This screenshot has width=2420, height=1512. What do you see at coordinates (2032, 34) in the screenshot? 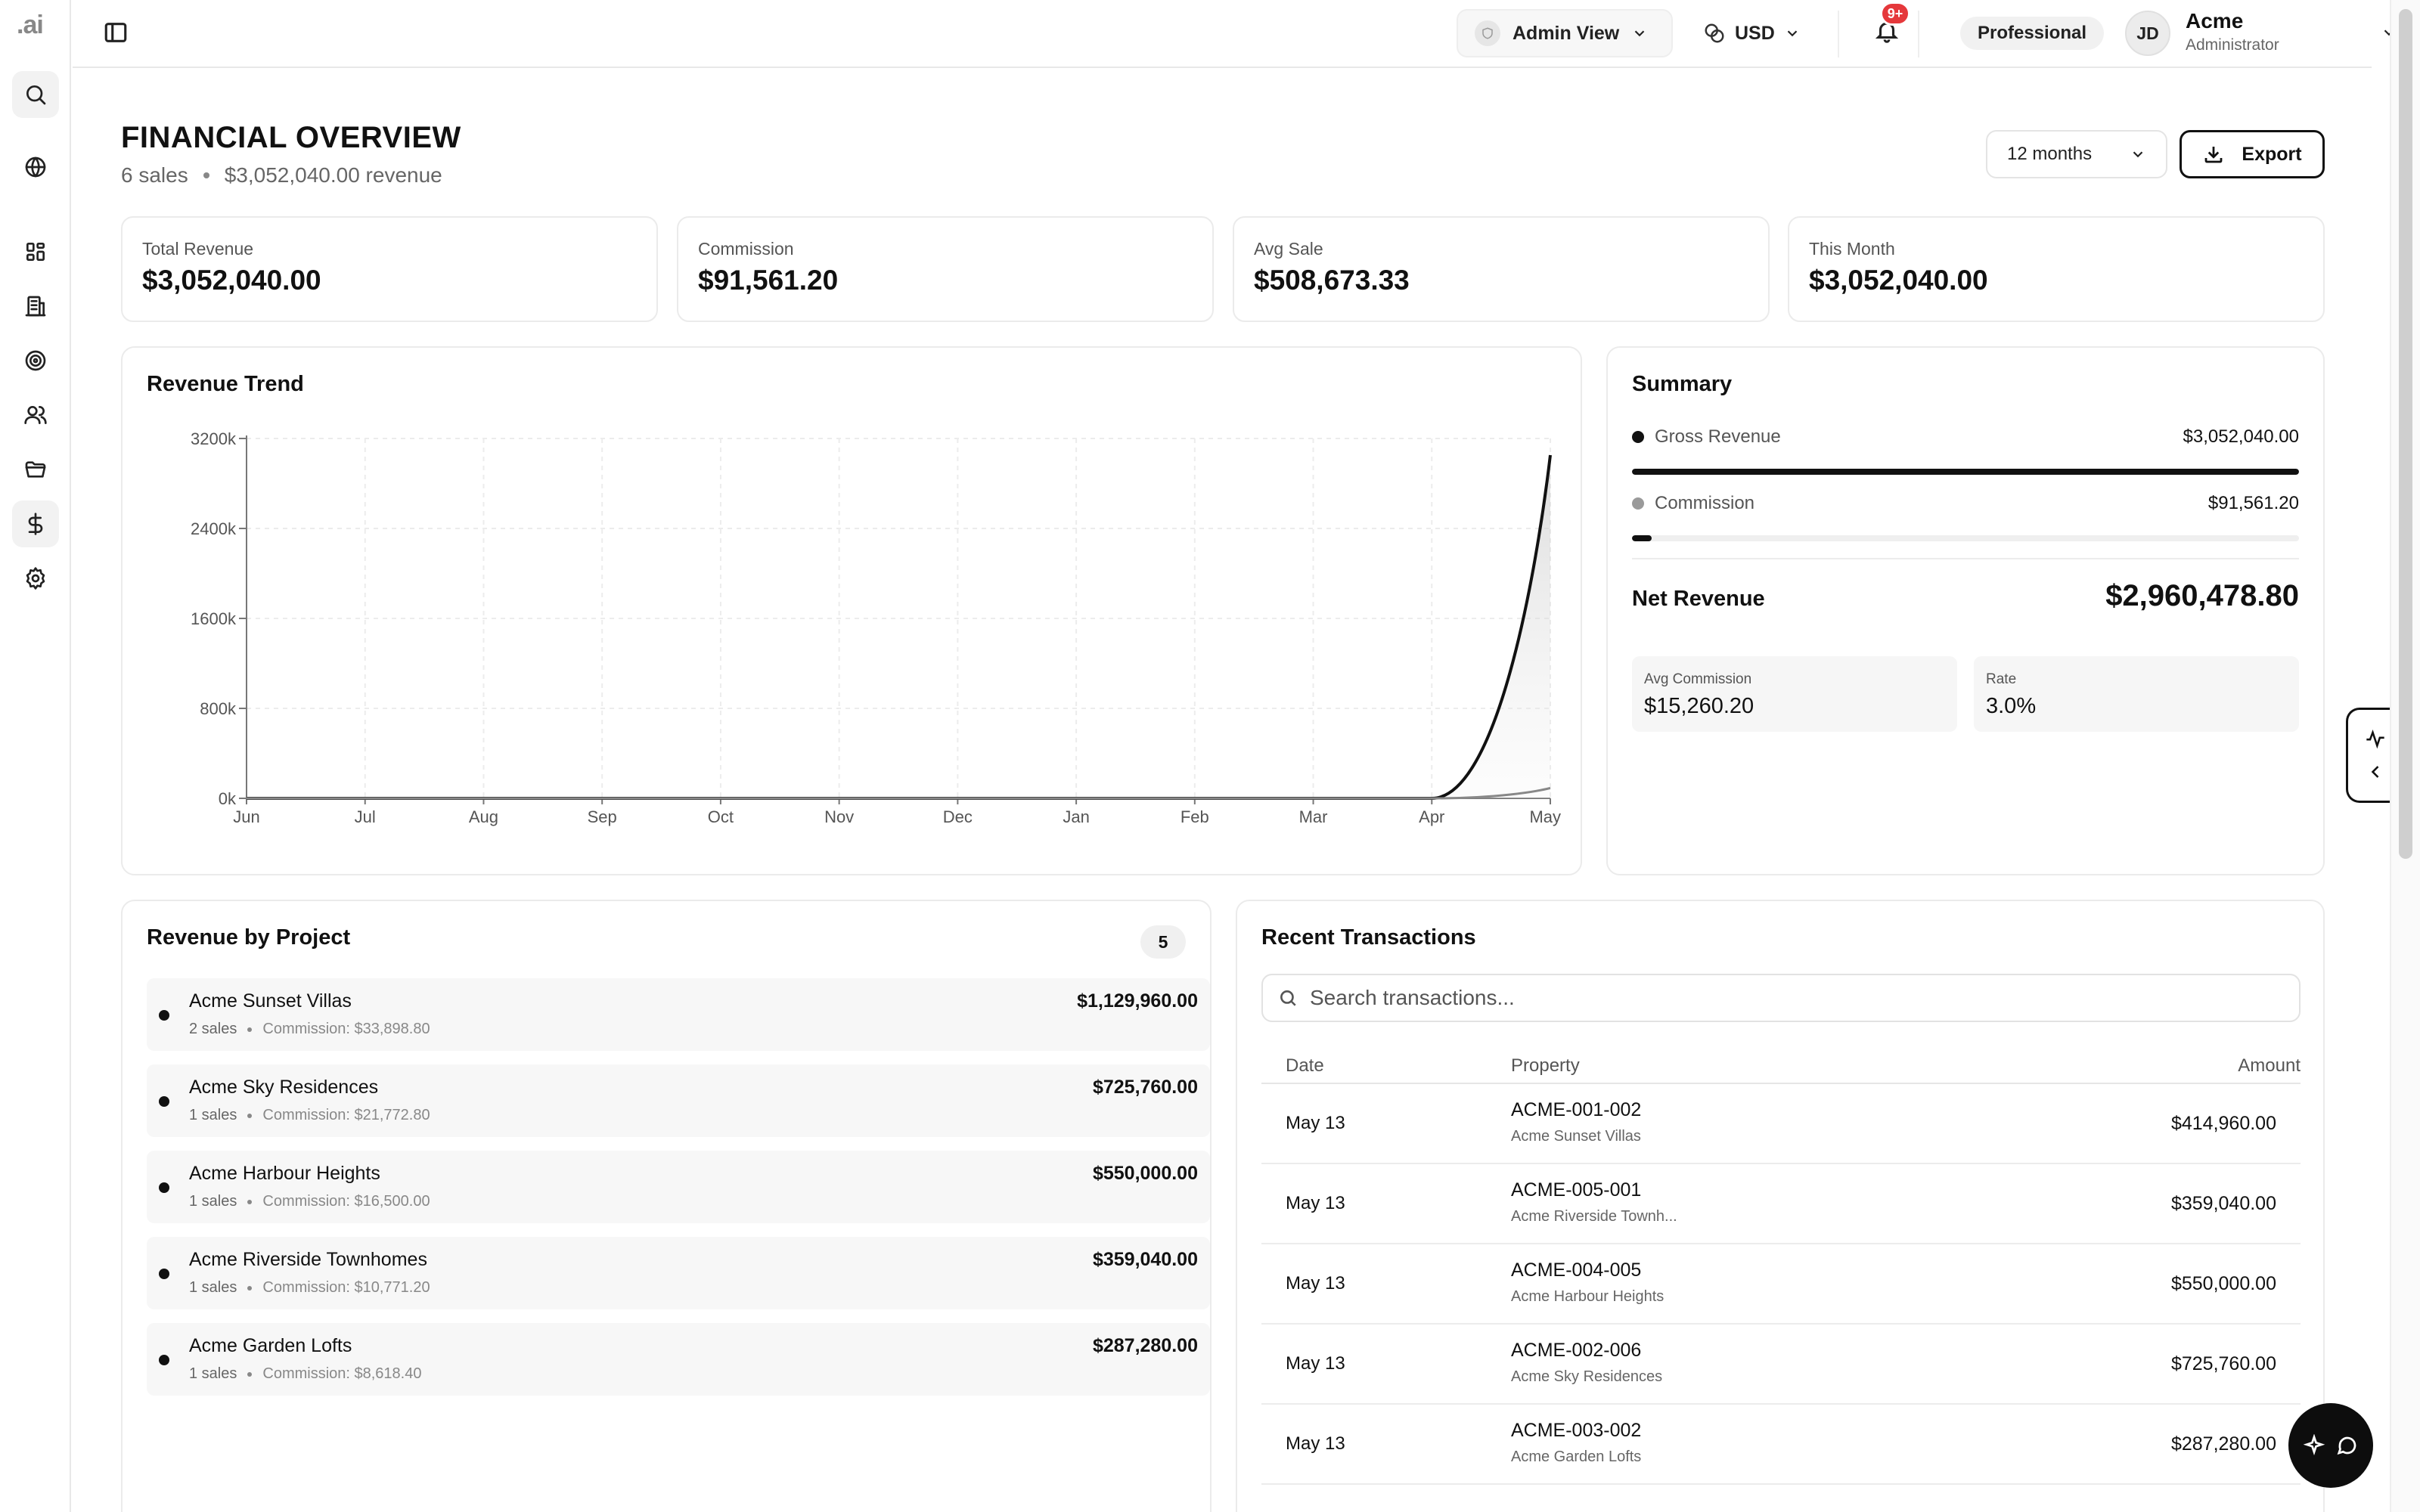
I see `plan-badge: Professional` at bounding box center [2032, 34].